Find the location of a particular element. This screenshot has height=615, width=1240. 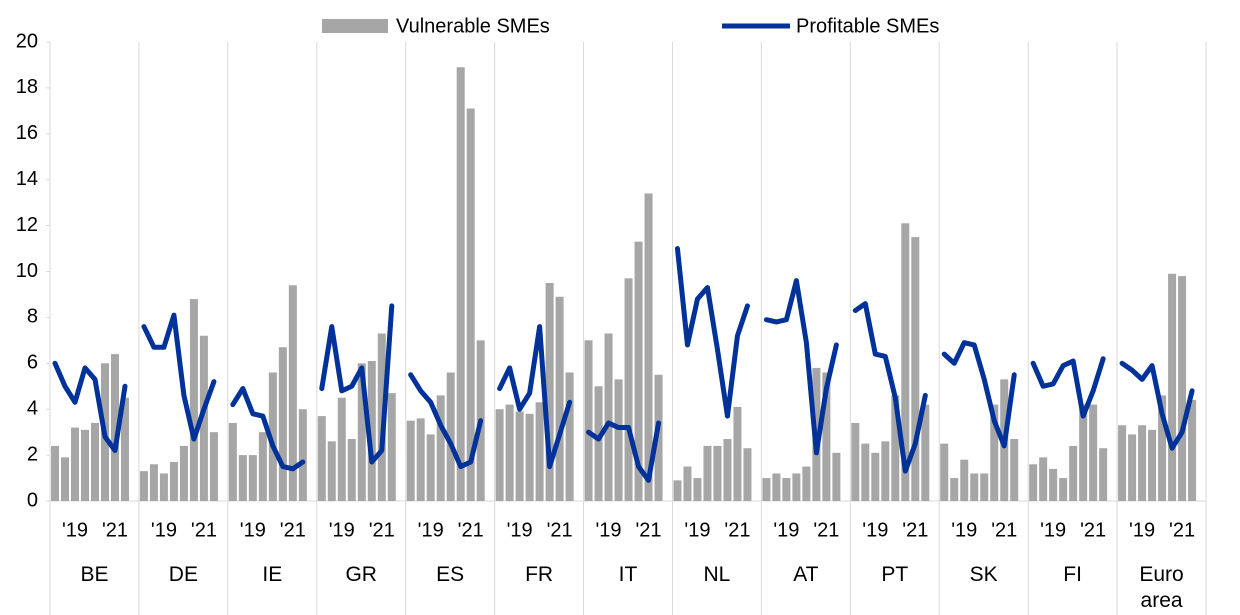

group-label: AT is located at coordinates (806, 574).